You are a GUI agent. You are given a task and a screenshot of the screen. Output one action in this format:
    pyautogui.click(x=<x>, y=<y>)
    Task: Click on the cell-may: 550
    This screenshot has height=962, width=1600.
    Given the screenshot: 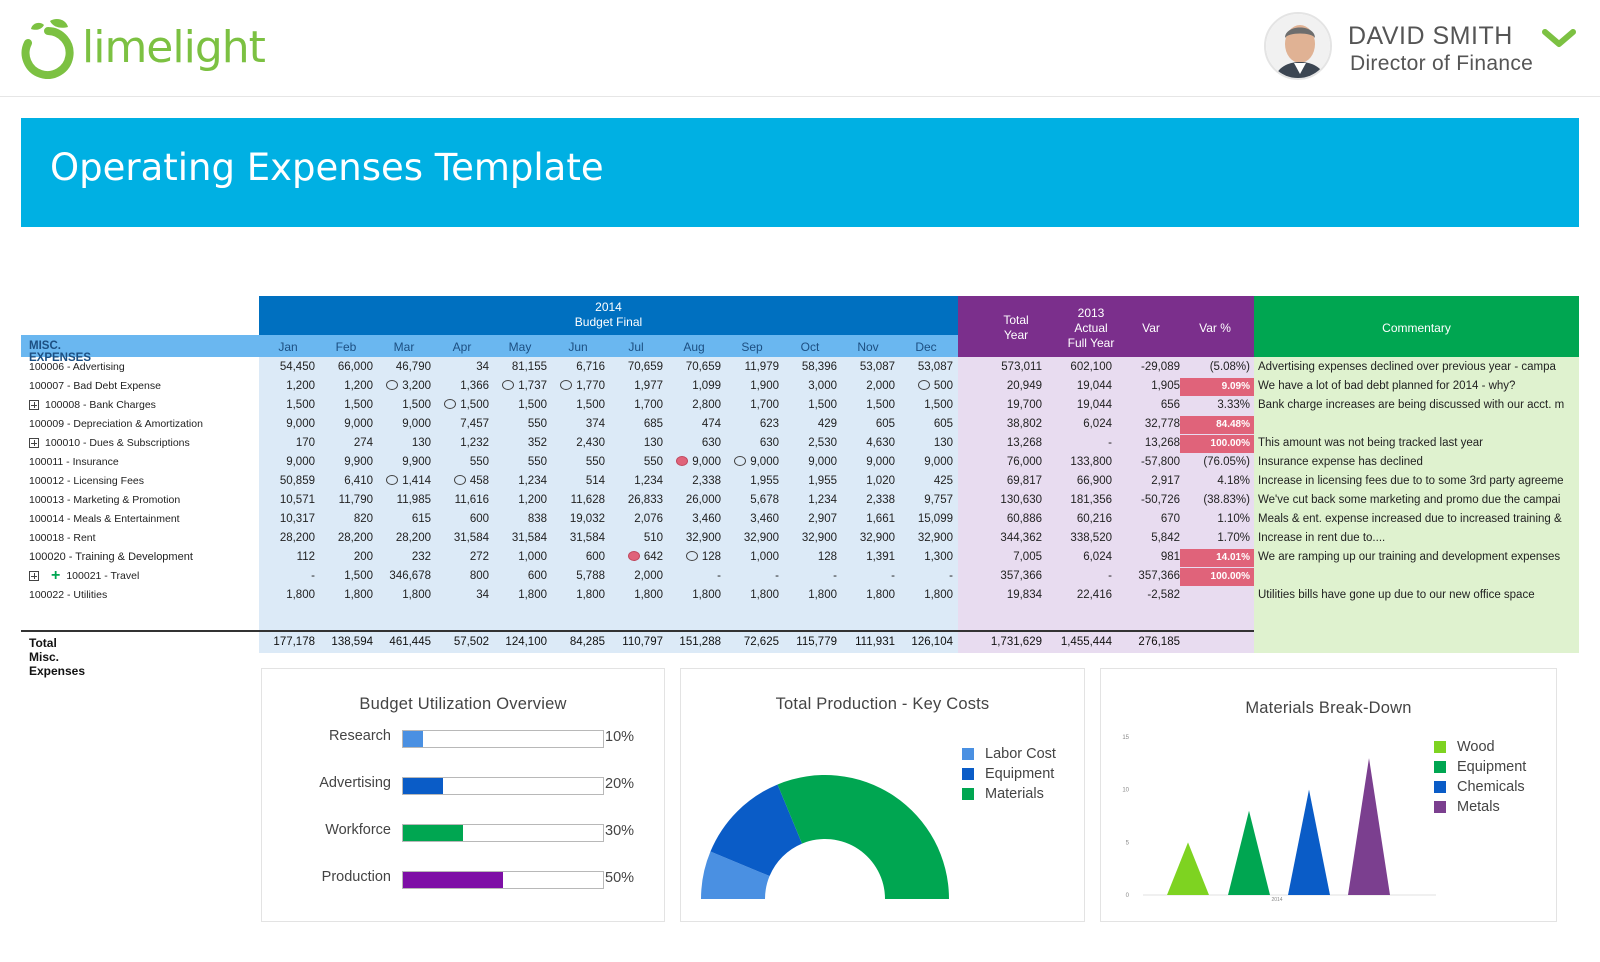 What is the action you would take?
    pyautogui.click(x=519, y=424)
    